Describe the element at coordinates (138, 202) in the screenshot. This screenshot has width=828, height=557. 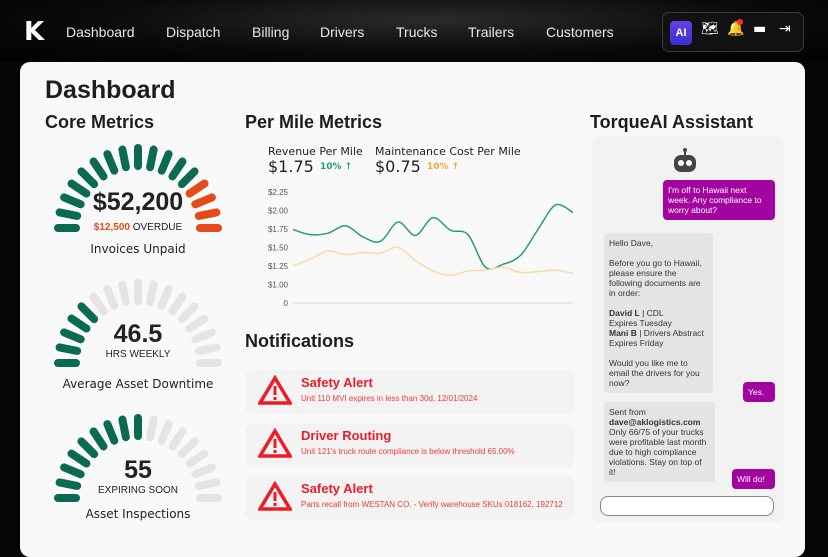
I see `gauge-value: $52,200` at that location.